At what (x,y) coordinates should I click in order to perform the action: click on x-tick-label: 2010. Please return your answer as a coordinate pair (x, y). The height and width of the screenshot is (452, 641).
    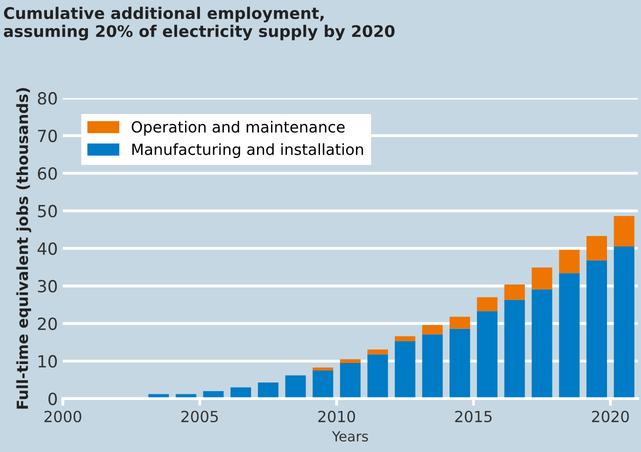
    Looking at the image, I should click on (337, 416).